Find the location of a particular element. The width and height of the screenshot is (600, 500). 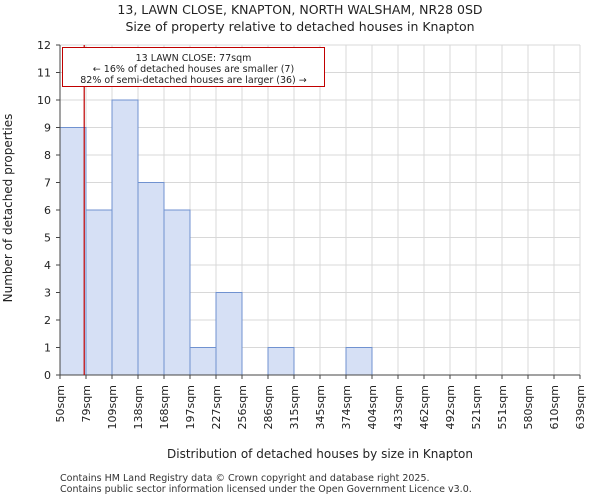

x-tick-label: 109sqm is located at coordinates (112, 407).